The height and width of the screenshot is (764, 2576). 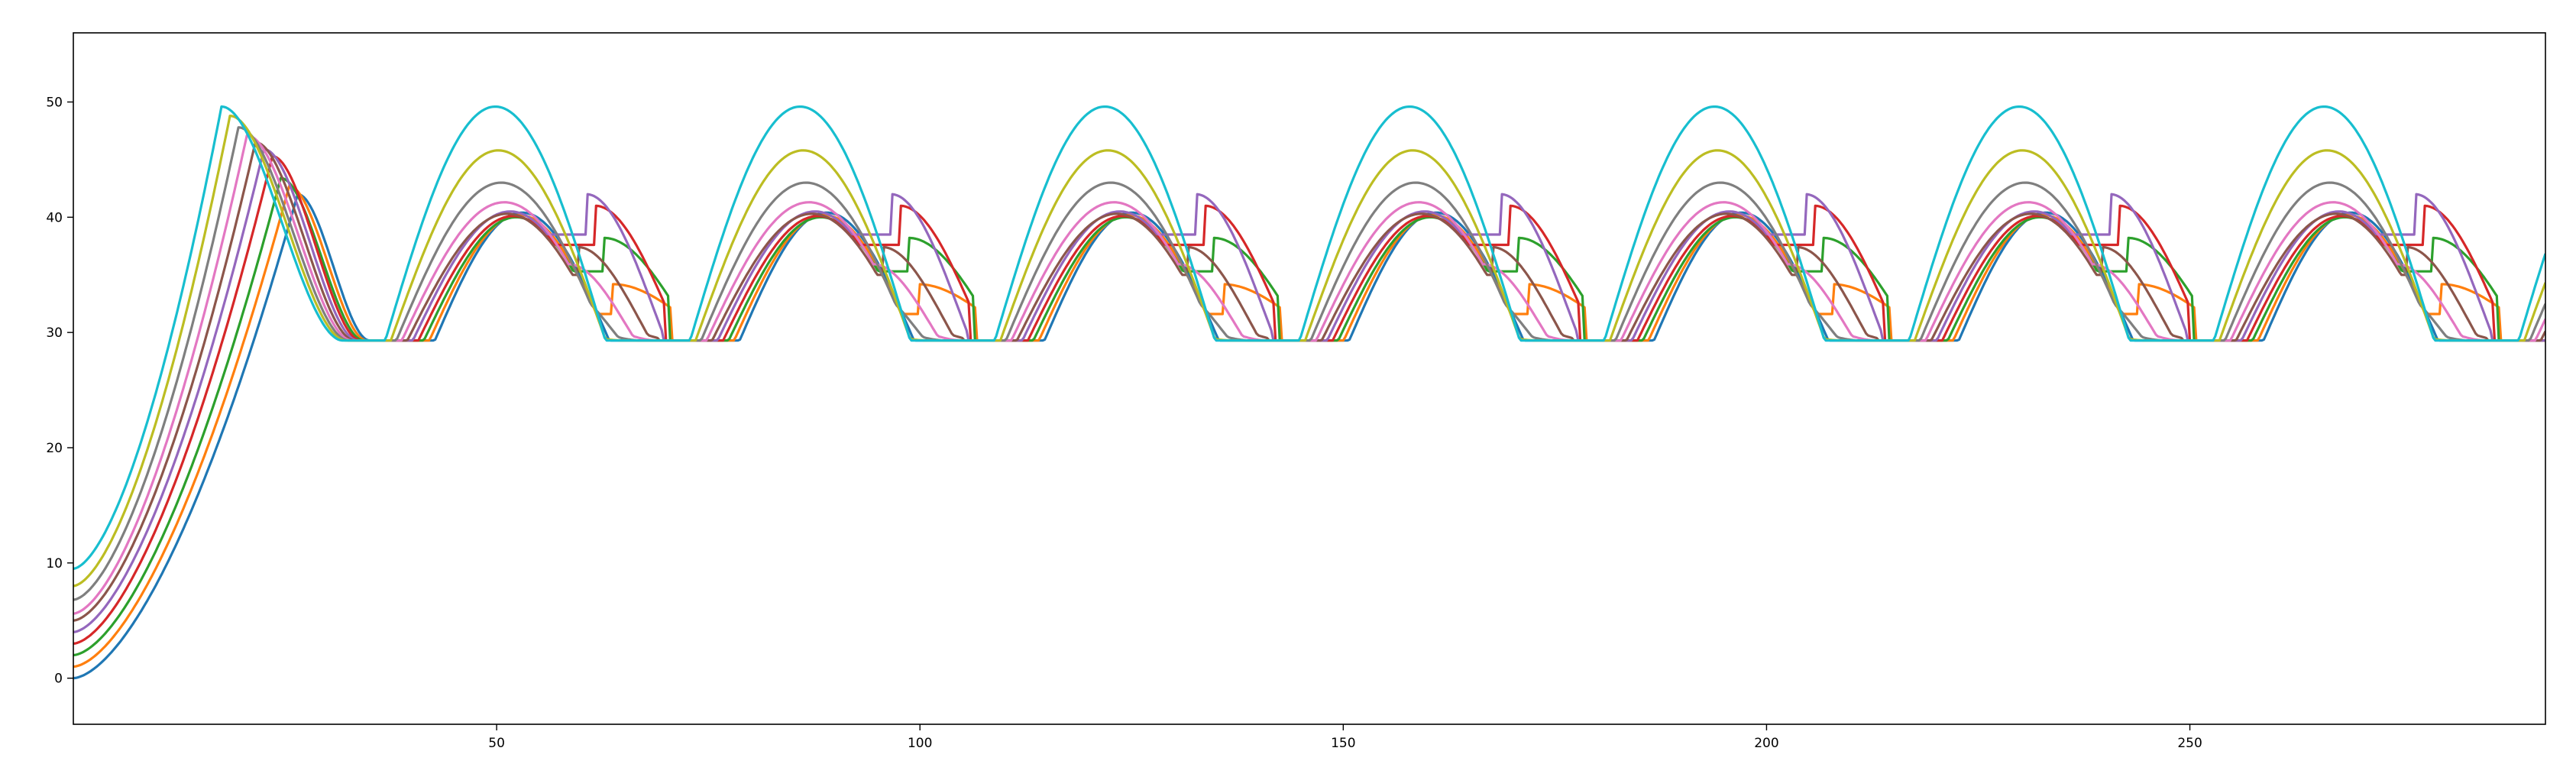 I want to click on y-axis: 0 10 20 30 40 50, so click(x=59, y=391).